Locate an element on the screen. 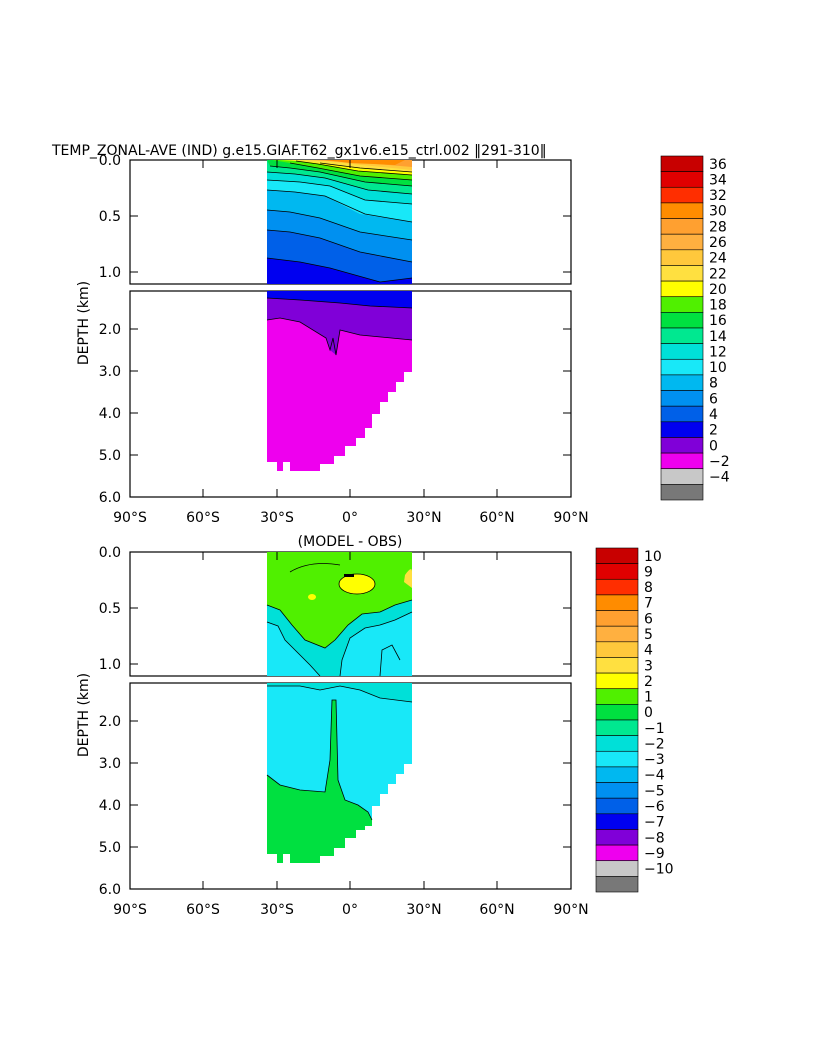  bottom-warm-patch is located at coordinates (357, 584).